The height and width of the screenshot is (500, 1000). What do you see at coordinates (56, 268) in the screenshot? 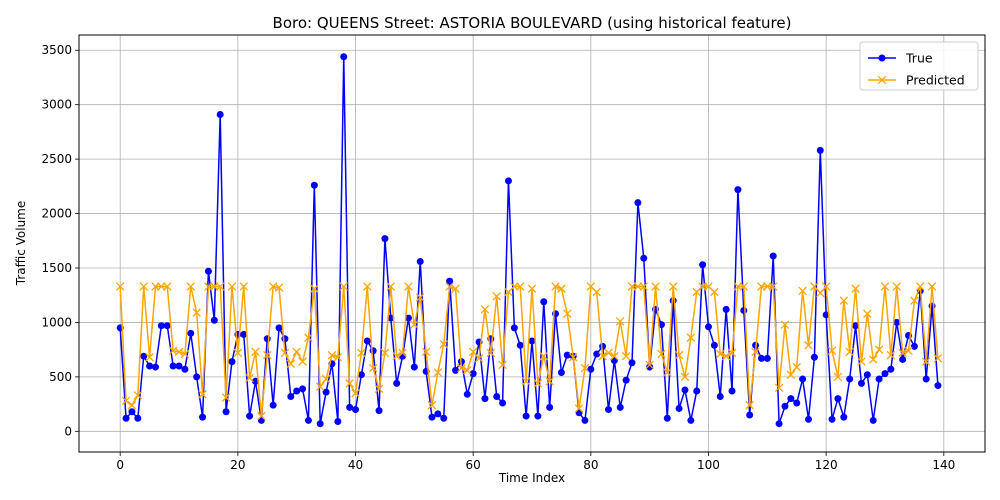
I see `y-tick-label: 1500` at bounding box center [56, 268].